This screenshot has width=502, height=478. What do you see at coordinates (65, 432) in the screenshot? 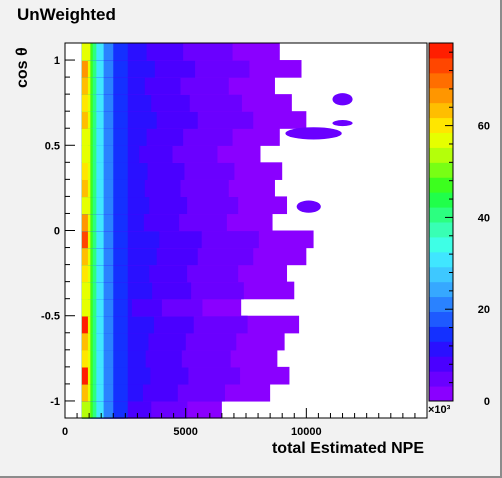
I see `x-tick-label: 0` at bounding box center [65, 432].